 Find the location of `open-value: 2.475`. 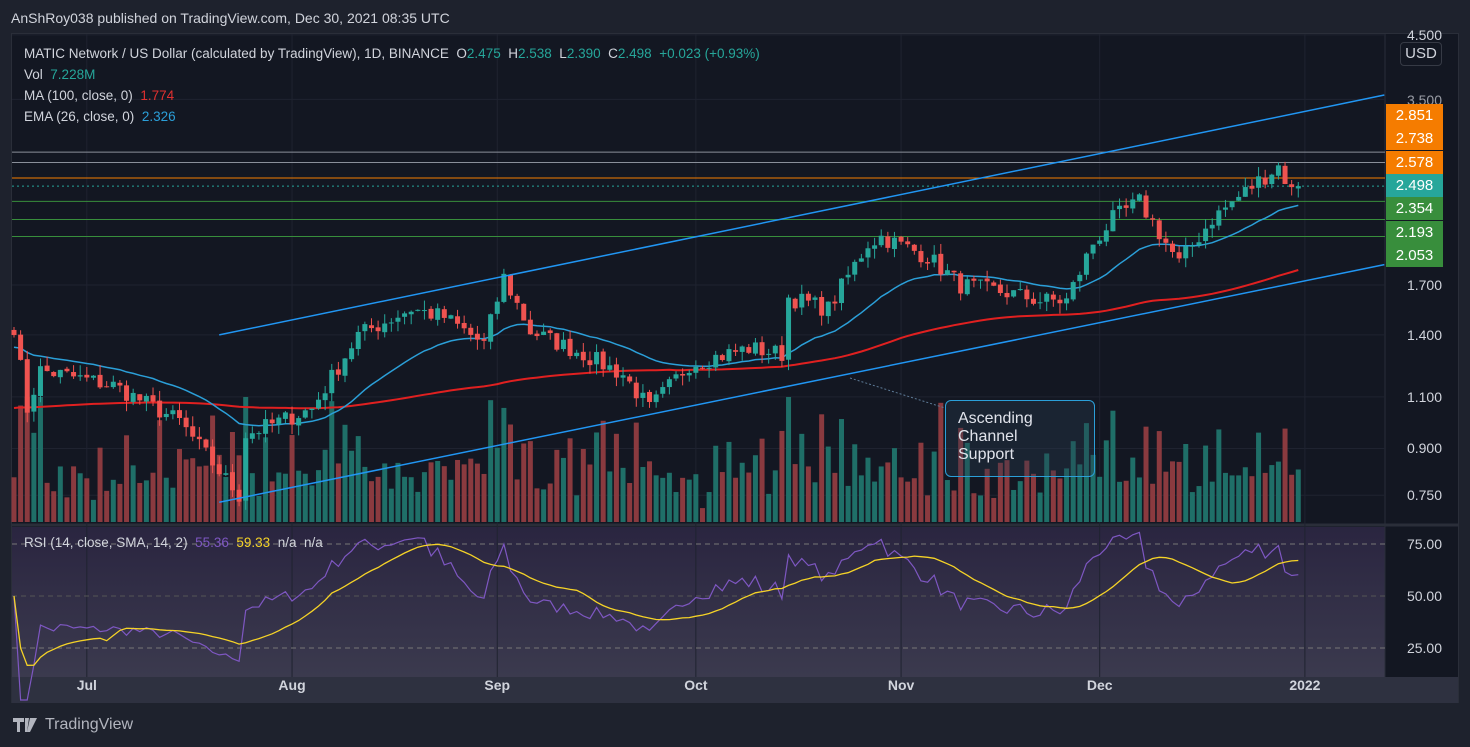

open-value: 2.475 is located at coordinates (483, 53).